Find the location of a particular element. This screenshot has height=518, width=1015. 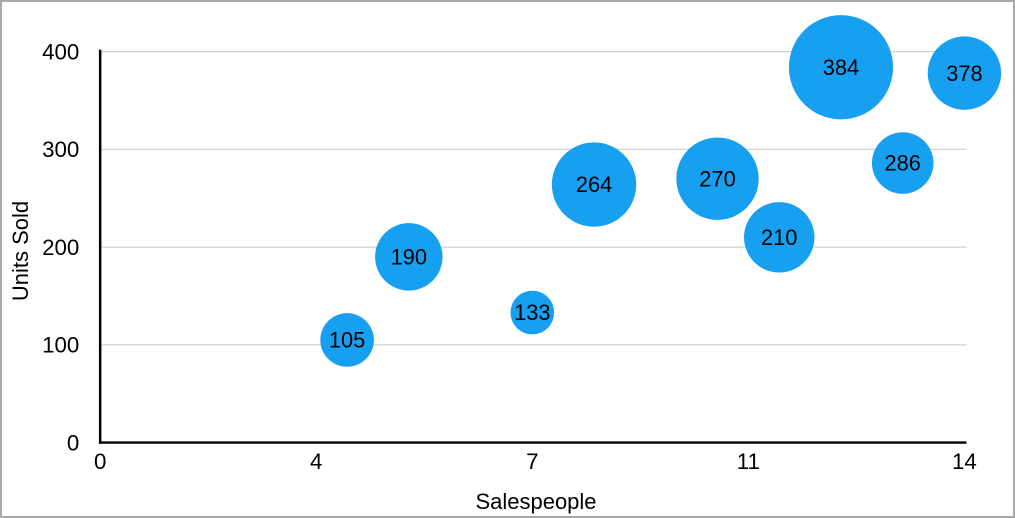

x-tick-label: 11 is located at coordinates (748, 461).